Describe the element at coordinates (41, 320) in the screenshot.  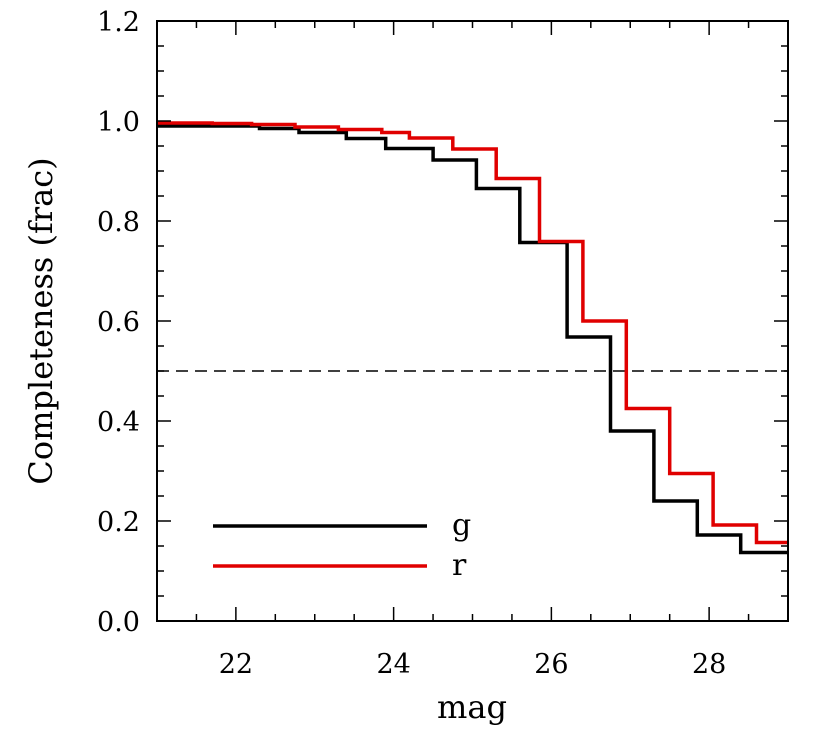
I see `y-axis-label: Completeness (frac)` at that location.